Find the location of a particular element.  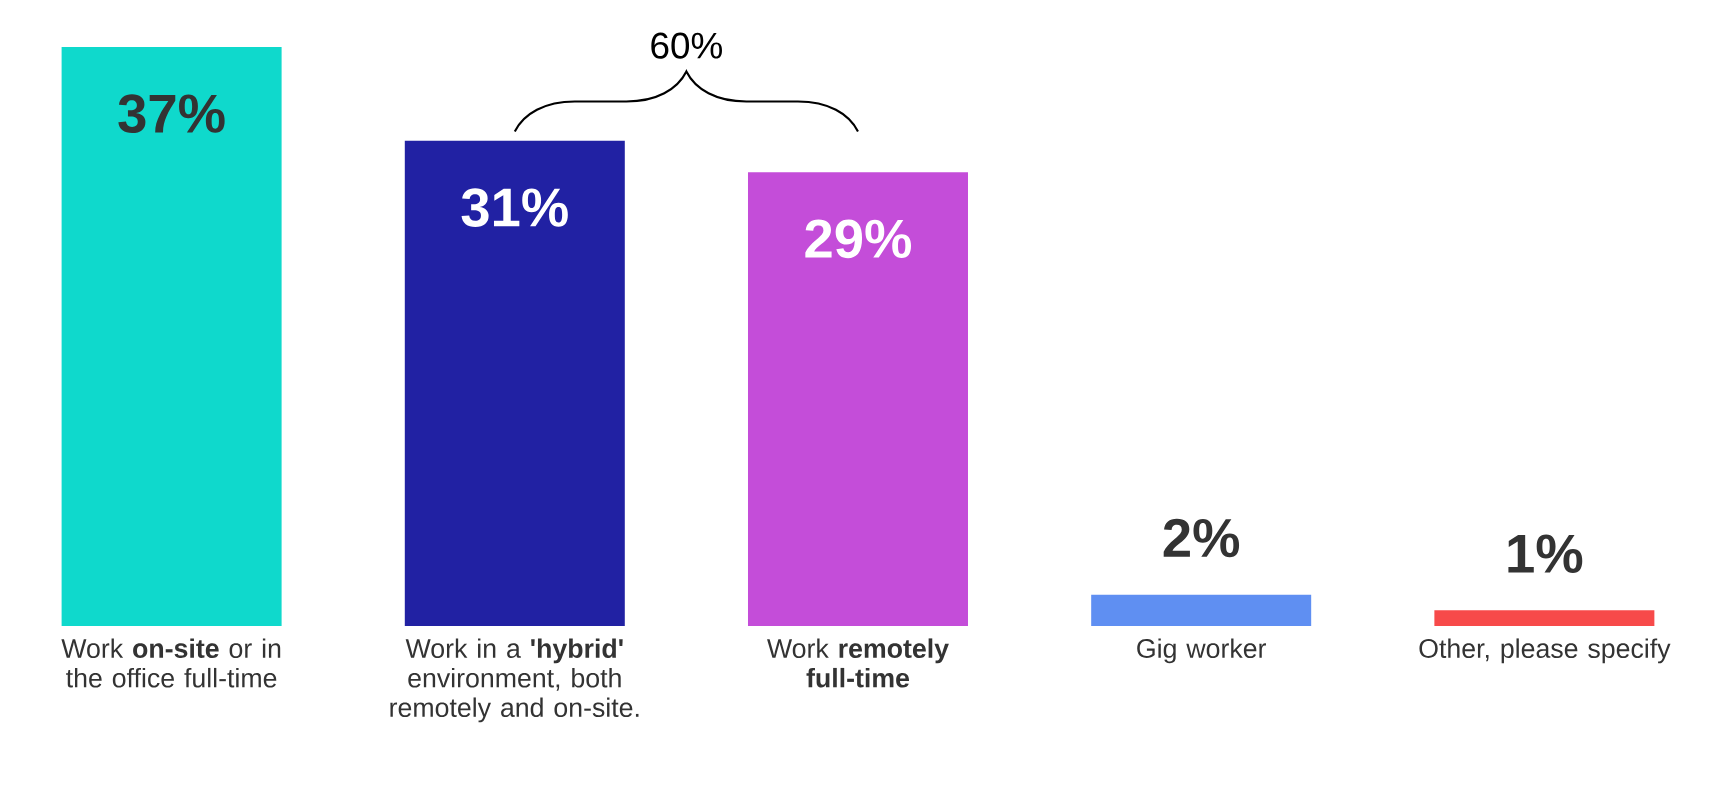

x-tick-label: Work remotely full-time is located at coordinates (858, 663).